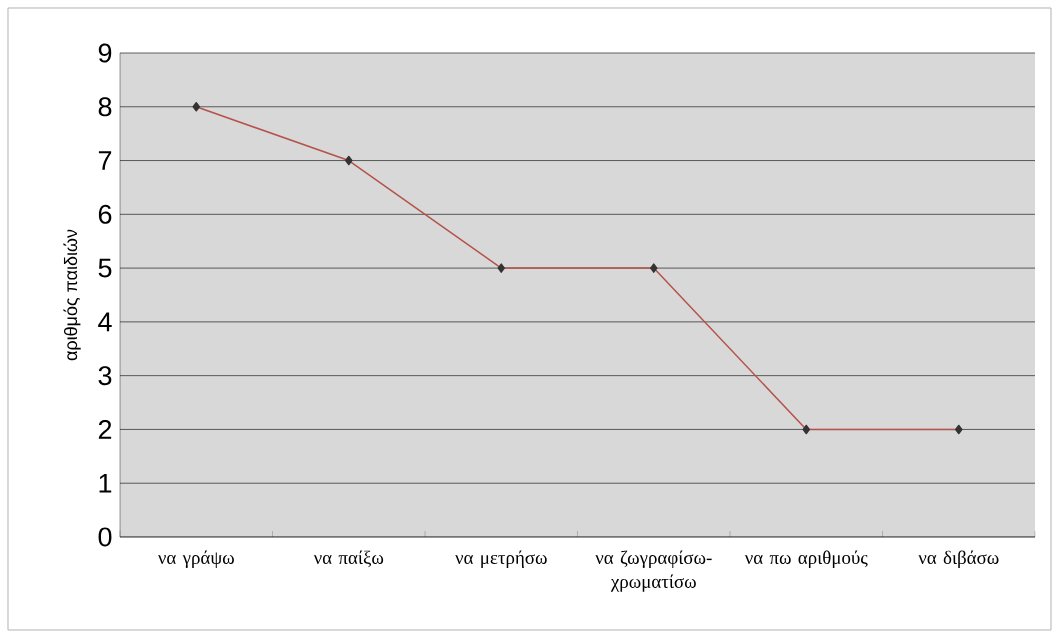  I want to click on y-tick-label: 3, so click(105, 376).